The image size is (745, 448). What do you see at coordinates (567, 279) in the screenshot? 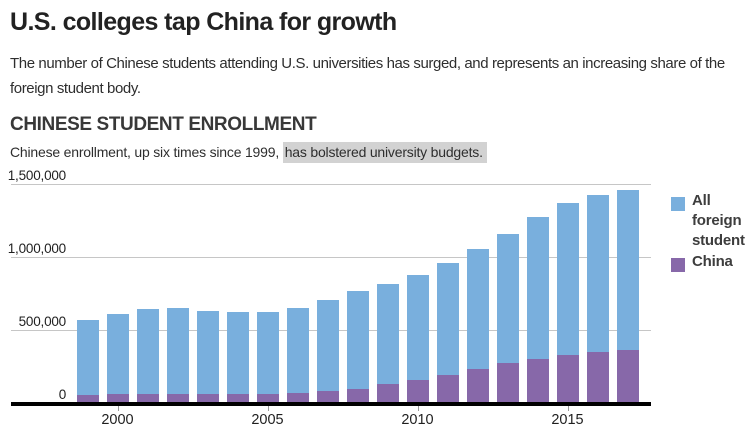
I see `bar-segment-all-foreign-2015` at bounding box center [567, 279].